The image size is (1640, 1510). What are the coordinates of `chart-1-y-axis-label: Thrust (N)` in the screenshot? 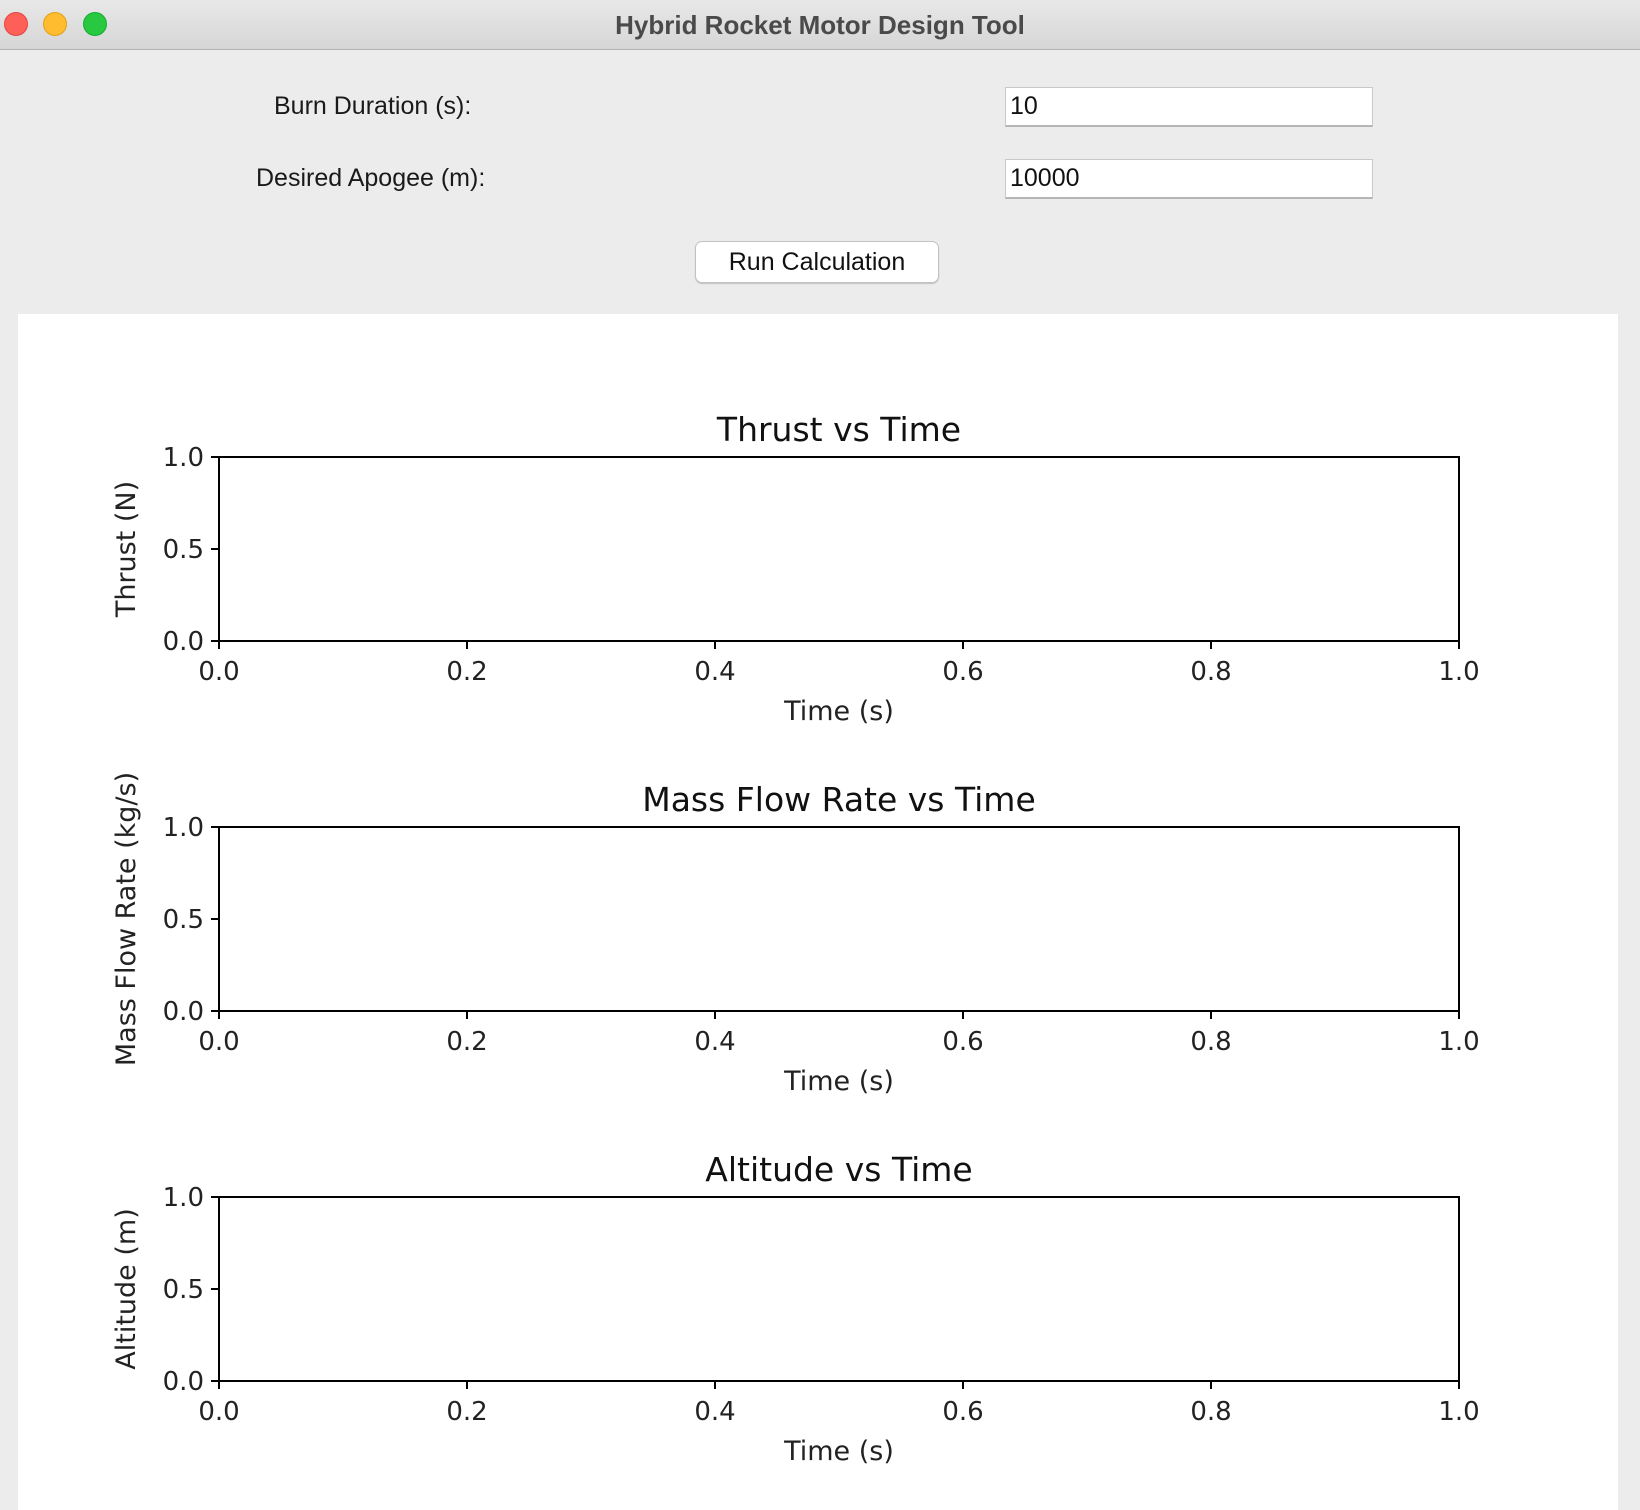 It's located at (126, 549).